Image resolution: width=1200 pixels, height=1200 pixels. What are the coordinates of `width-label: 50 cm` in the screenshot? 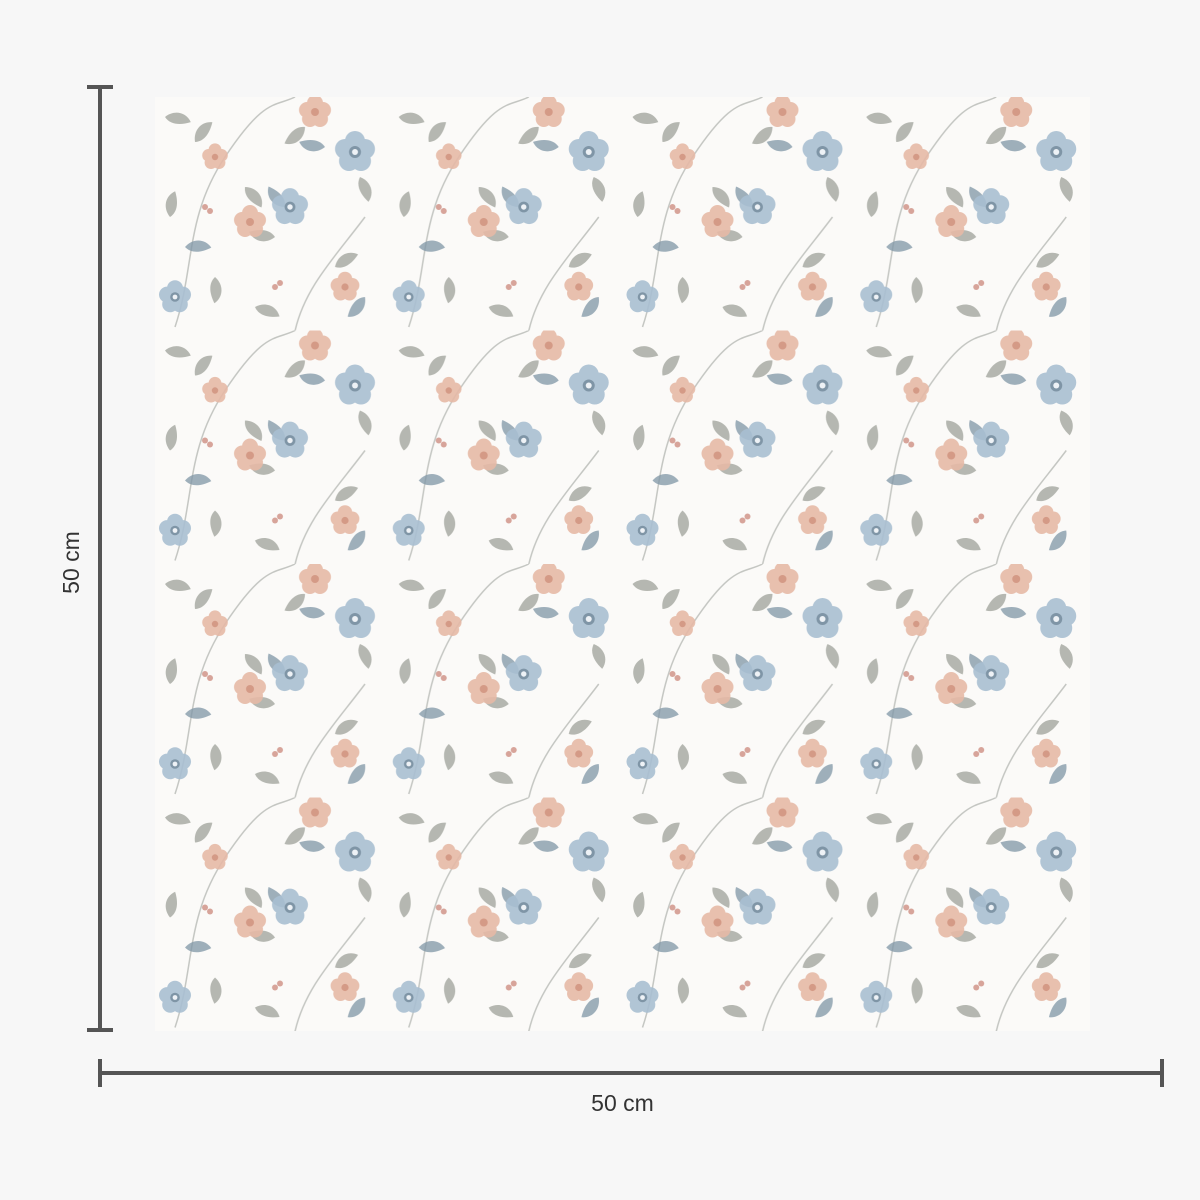 It's located at (622, 1103).